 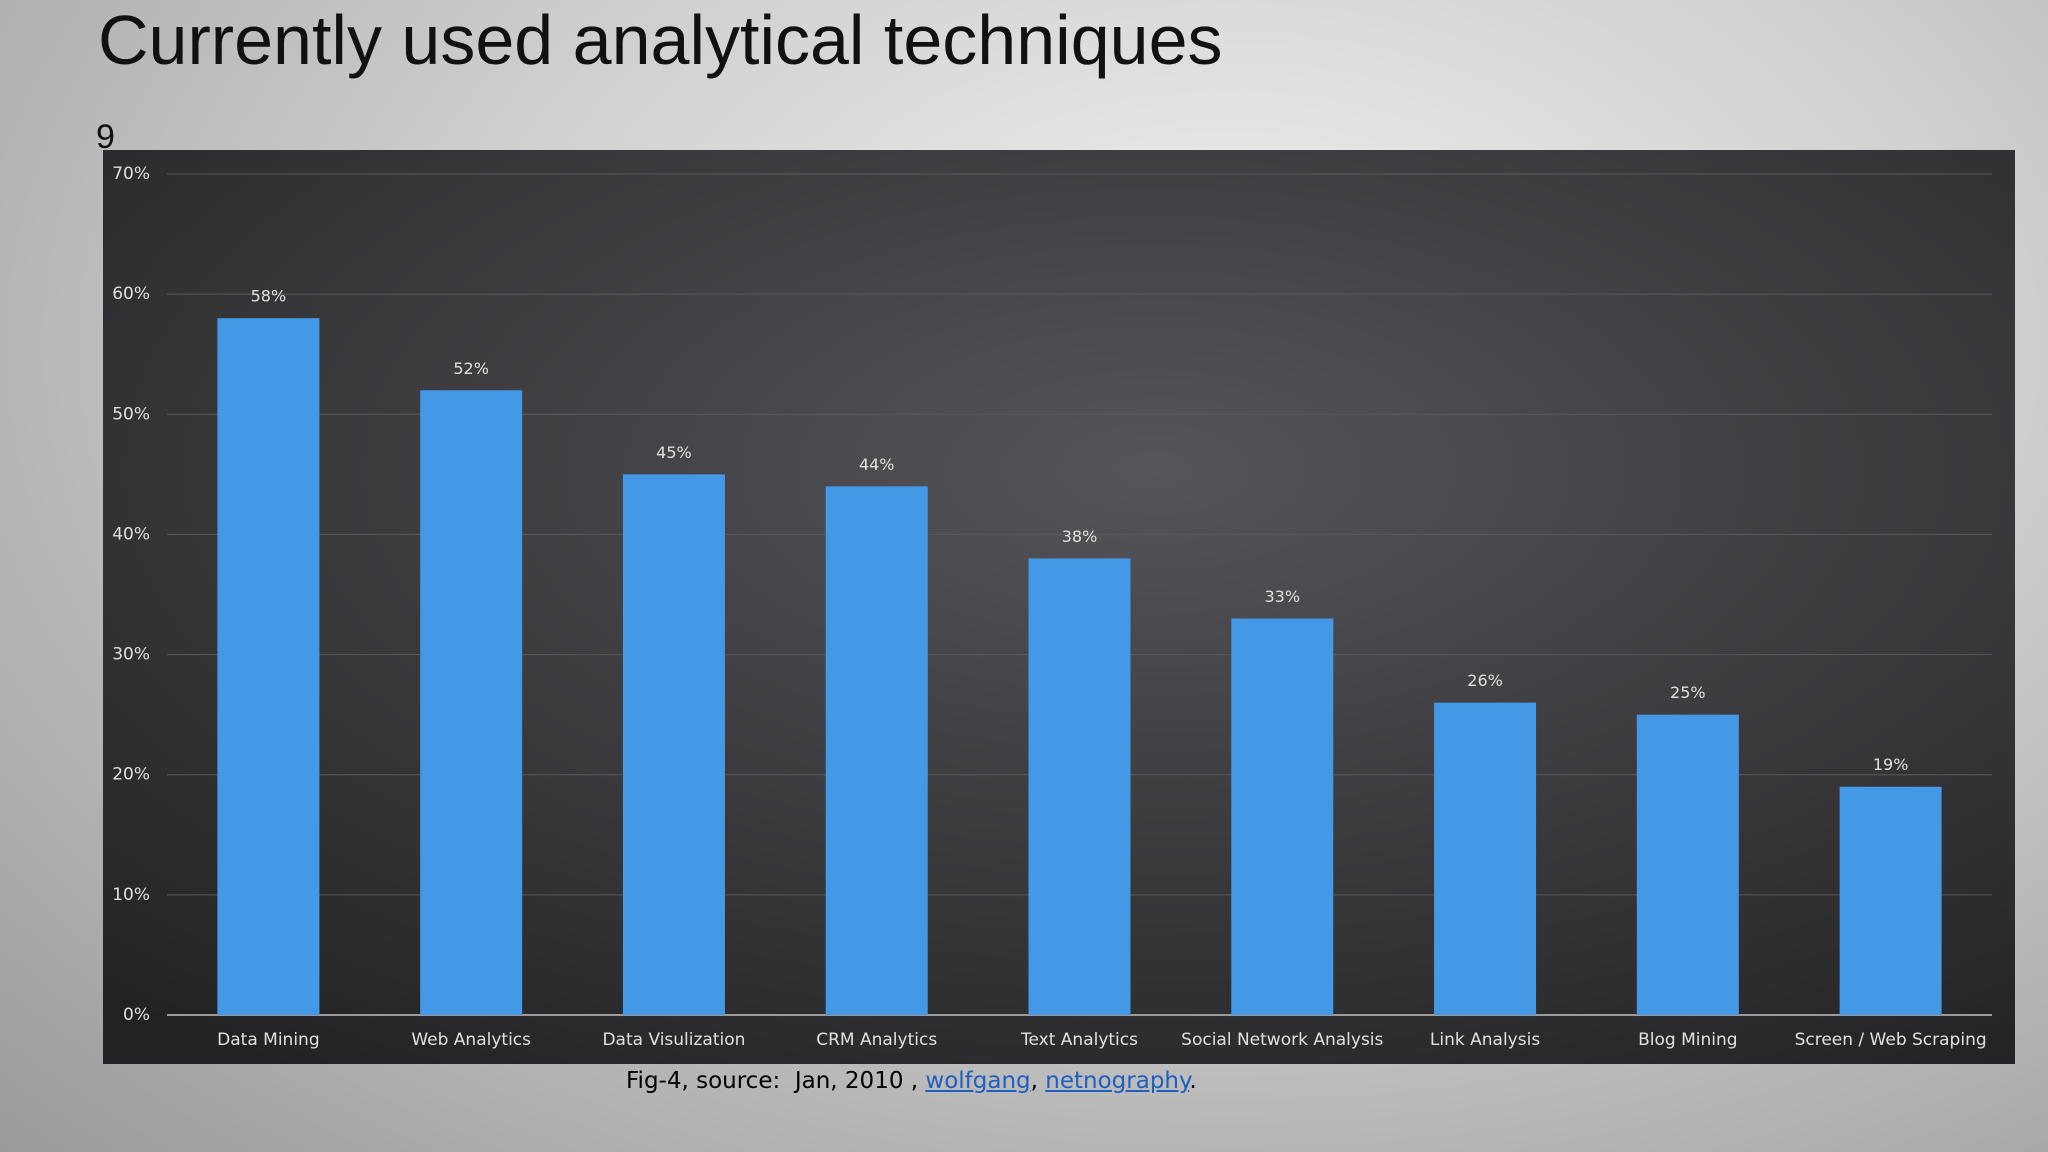 I want to click on data-label: 26%, so click(x=1485, y=680).